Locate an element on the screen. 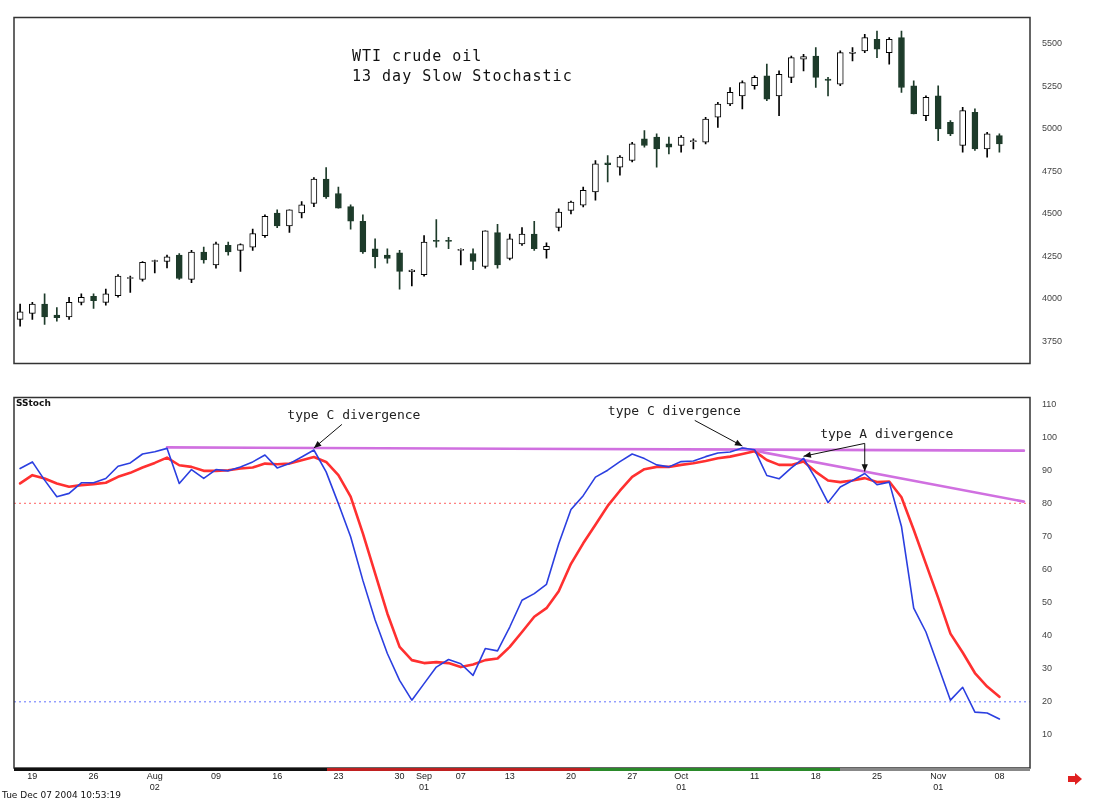 The image size is (1094, 801). y-tick-label: 40 is located at coordinates (1047, 635).